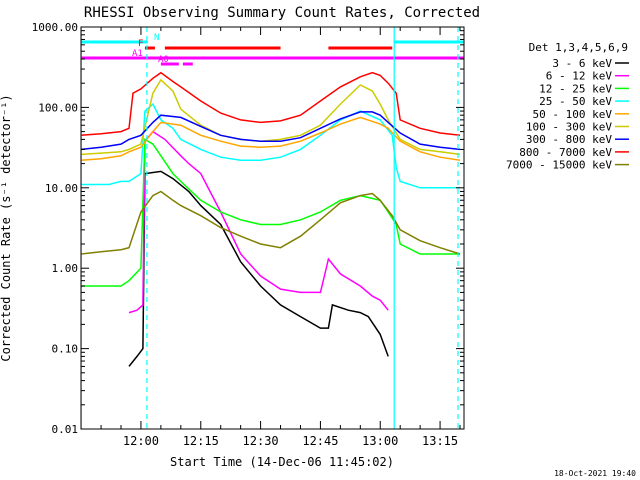 The image size is (640, 480). Describe the element at coordinates (55, 27) in the screenshot. I see `y-tick-label-0: 1000.00` at that location.